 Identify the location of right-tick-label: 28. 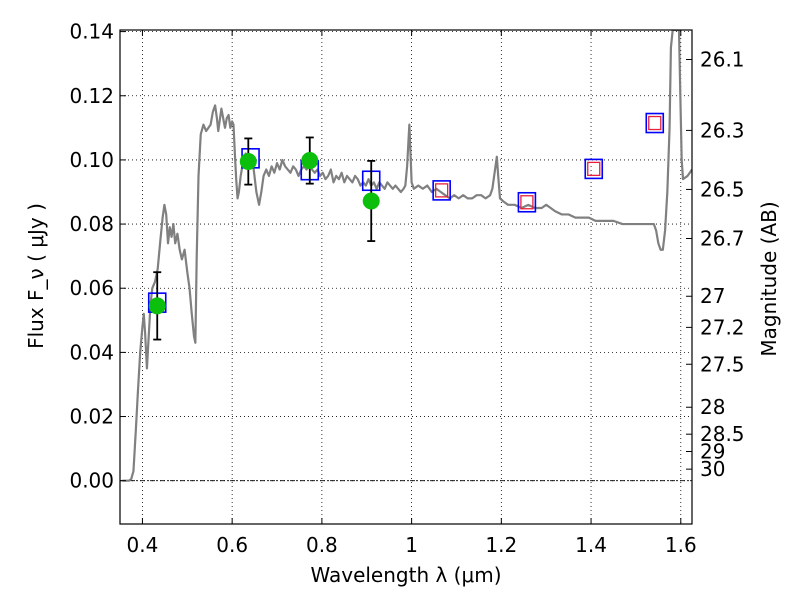
(712, 407).